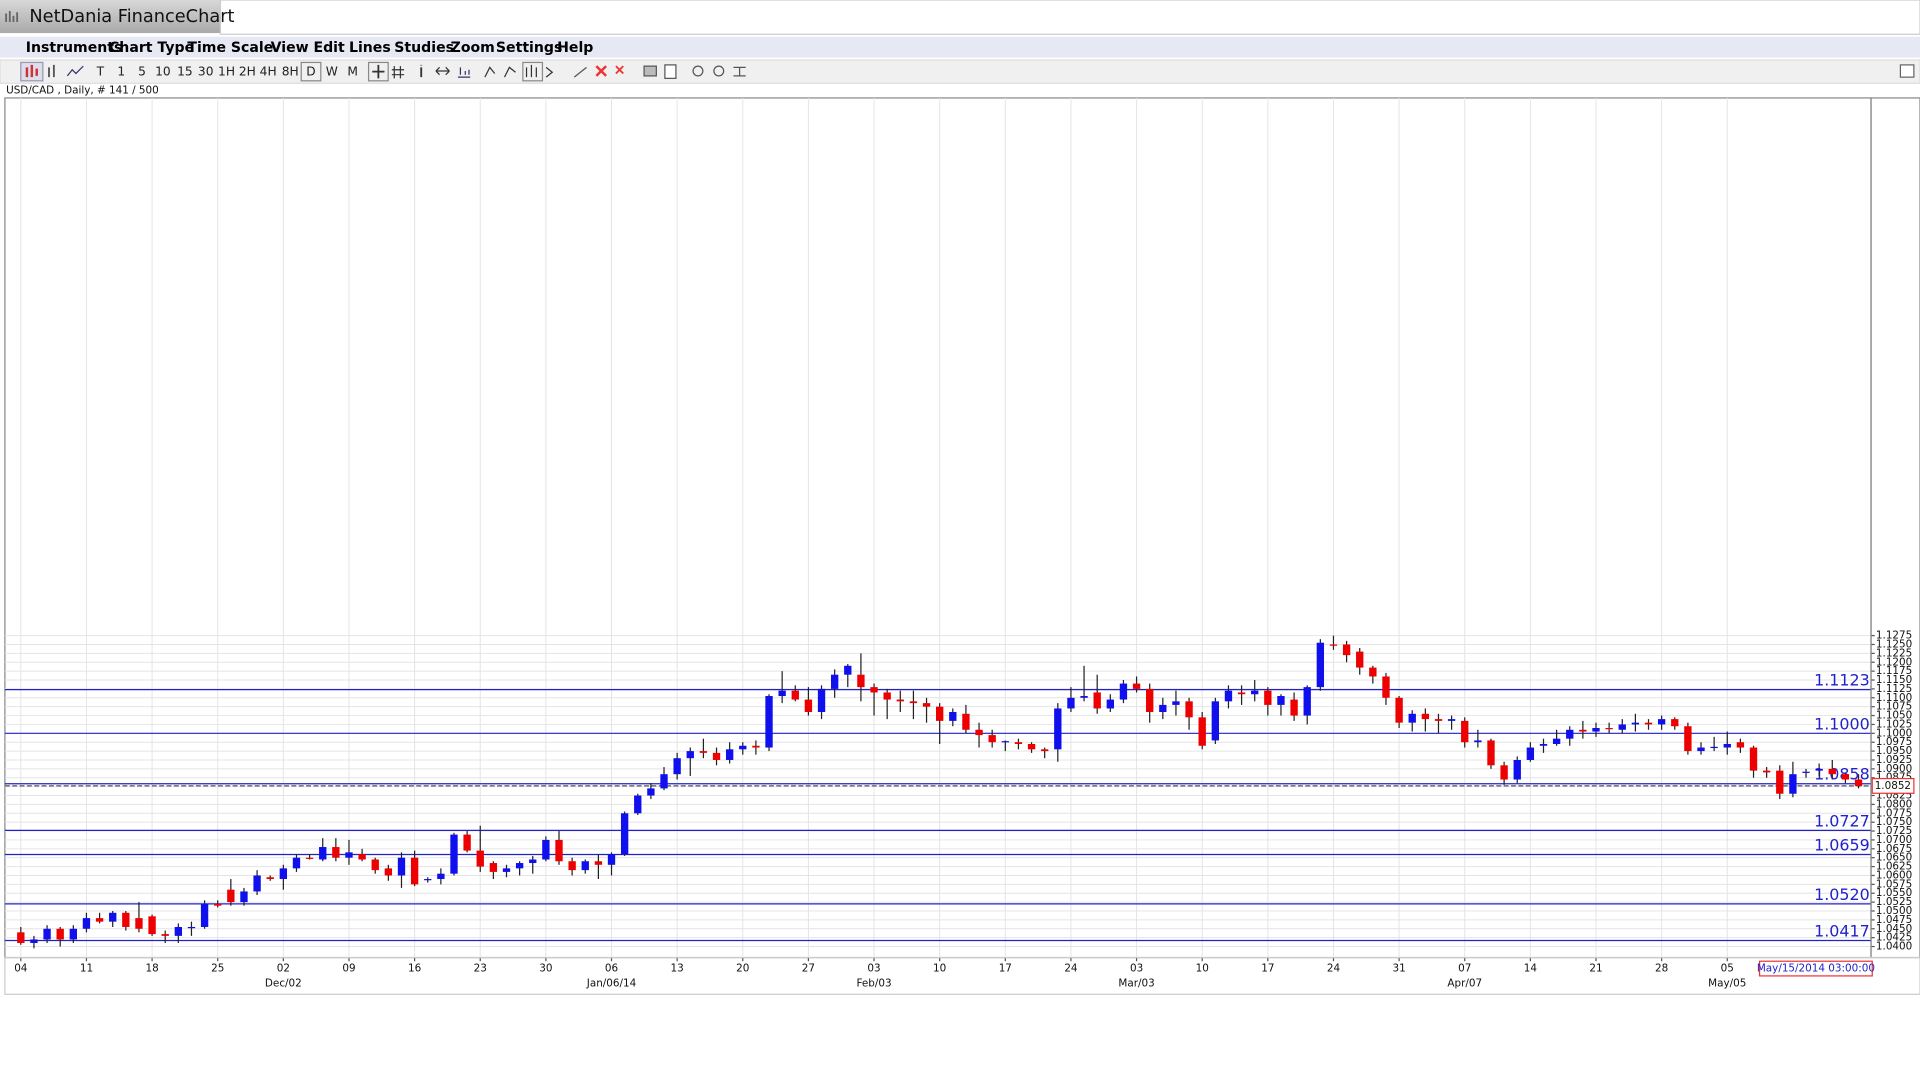  What do you see at coordinates (247, 72) in the screenshot?
I see `timeframe-button: 2H` at bounding box center [247, 72].